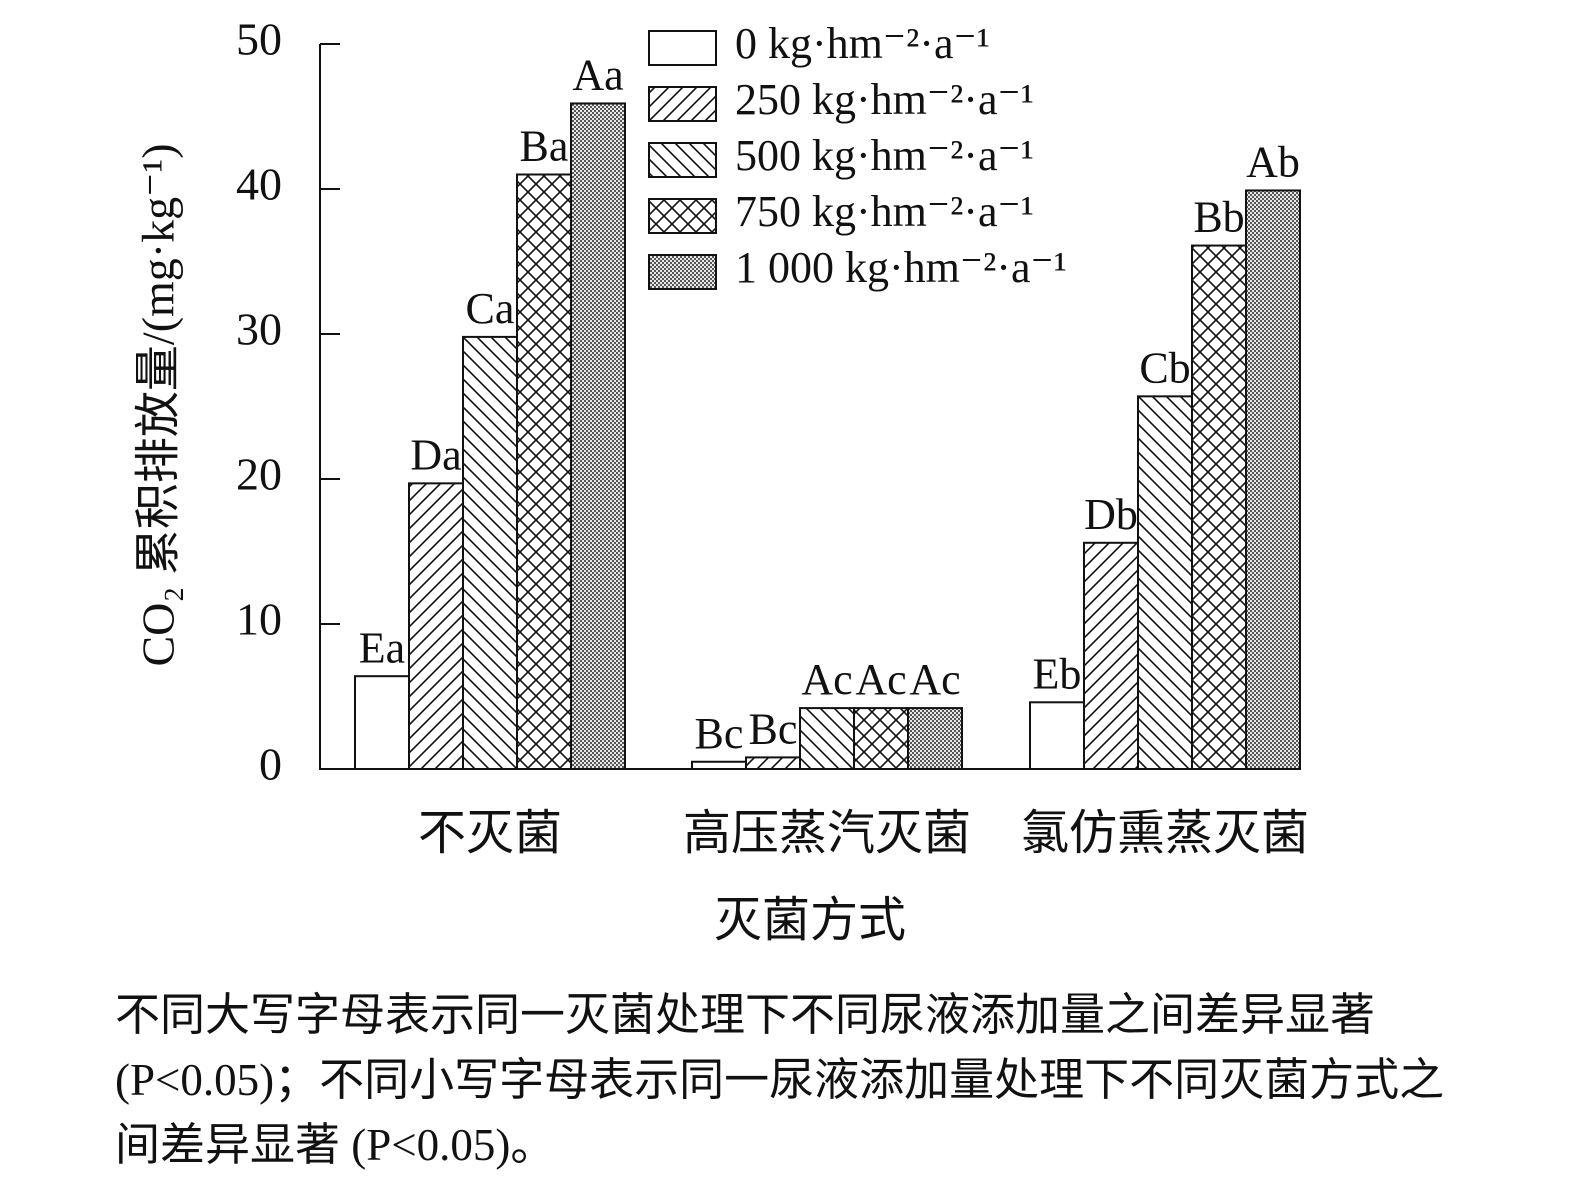 The image size is (1575, 1190). What do you see at coordinates (490, 833) in the screenshot?
I see `x-tick-label: 不灭菌` at bounding box center [490, 833].